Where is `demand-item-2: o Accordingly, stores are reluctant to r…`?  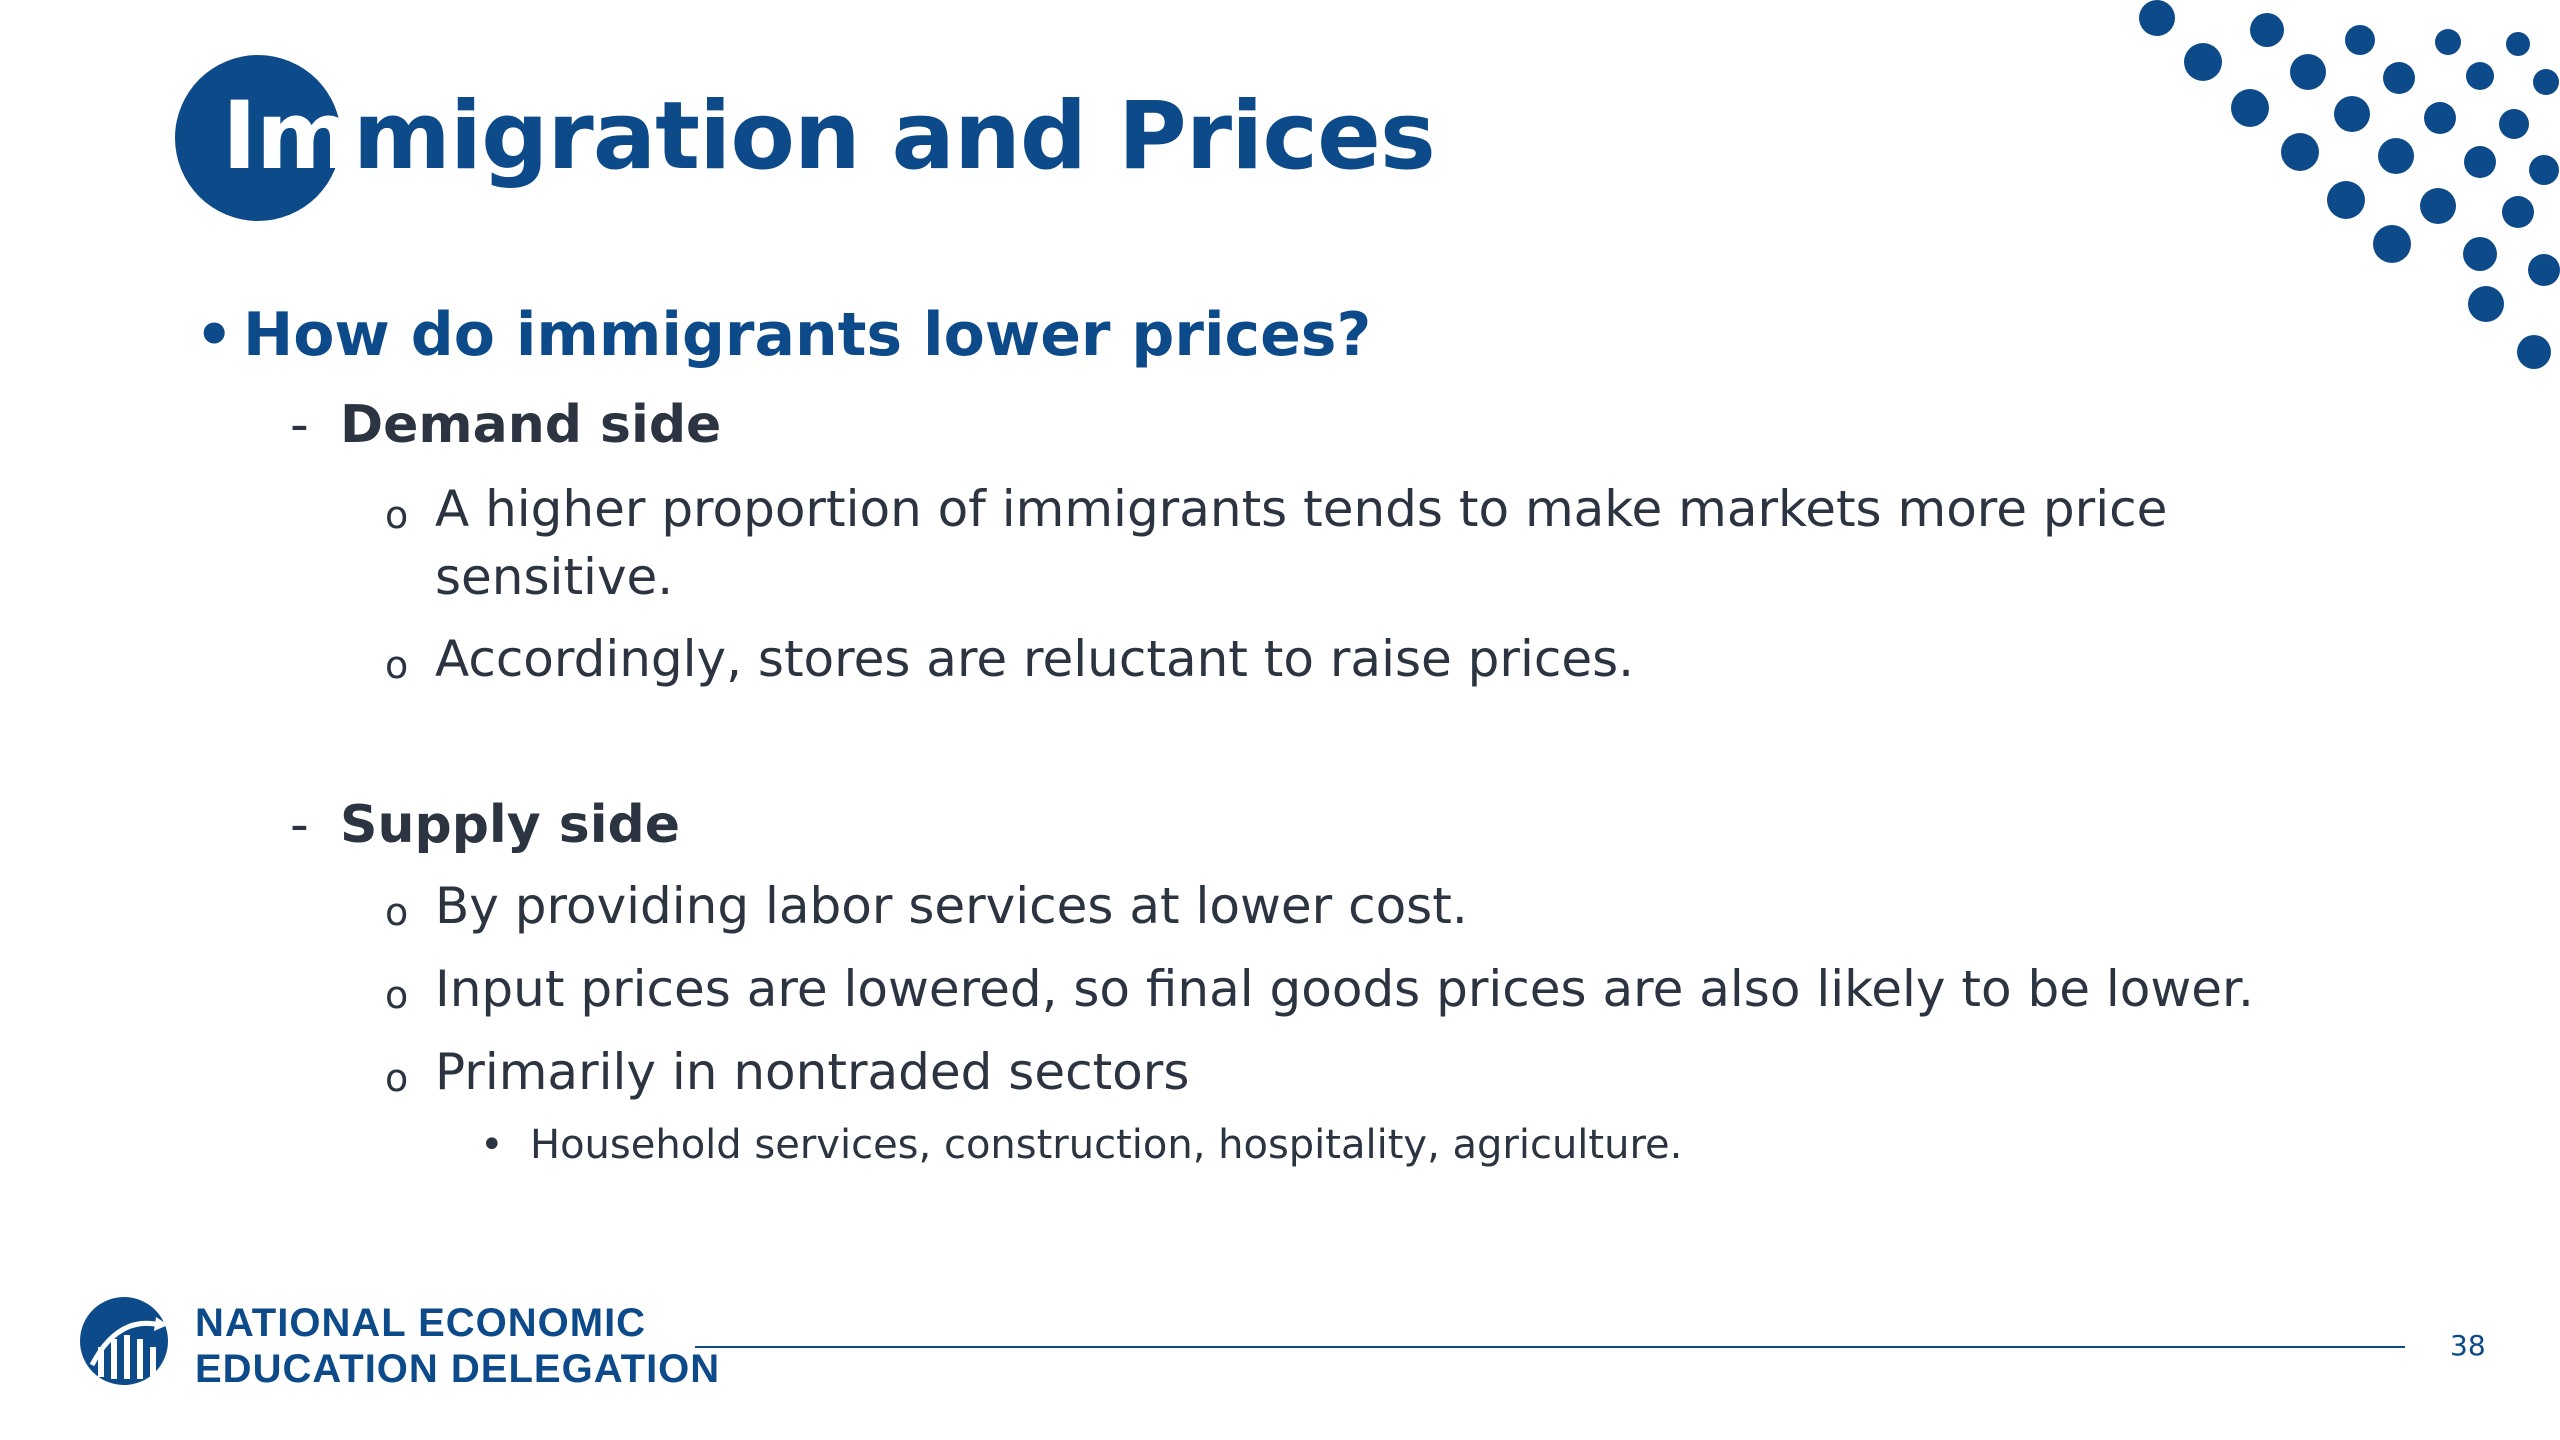 demand-item-2: o Accordingly, stores are reluctant to r… is located at coordinates (1365, 659).